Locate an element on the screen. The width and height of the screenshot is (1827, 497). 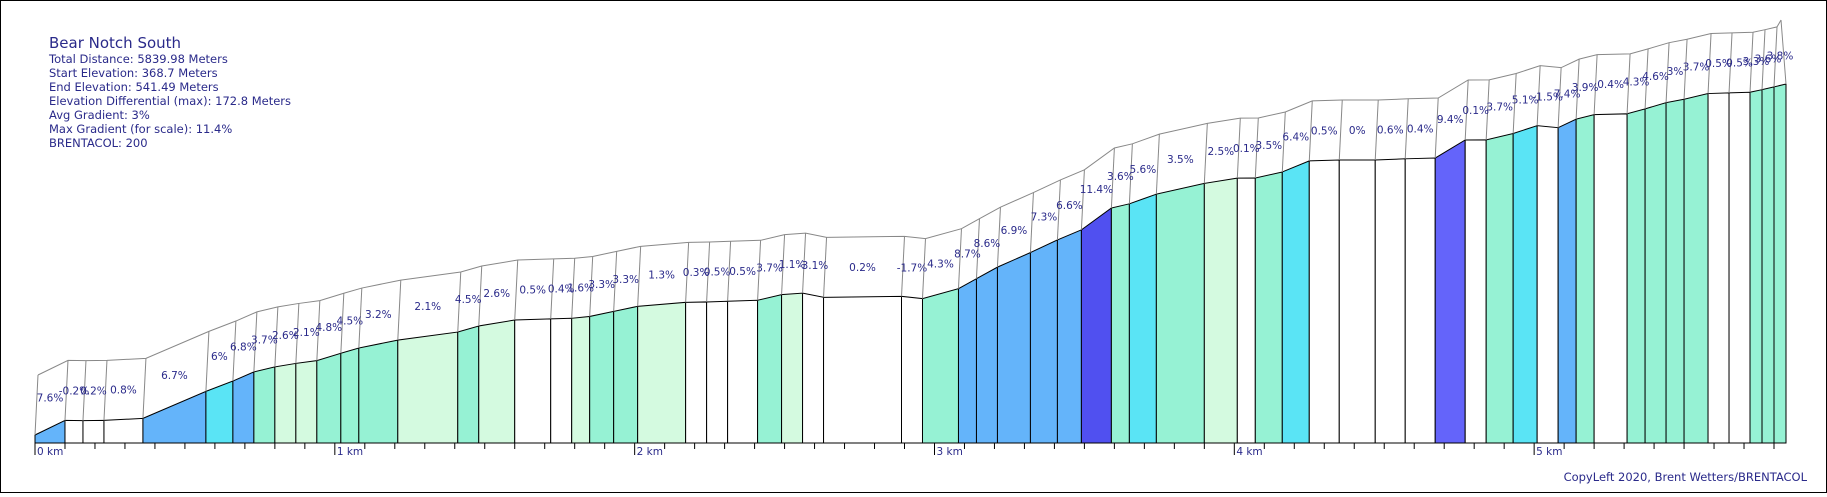
gradient-label: 2.5% is located at coordinates (1220, 152).